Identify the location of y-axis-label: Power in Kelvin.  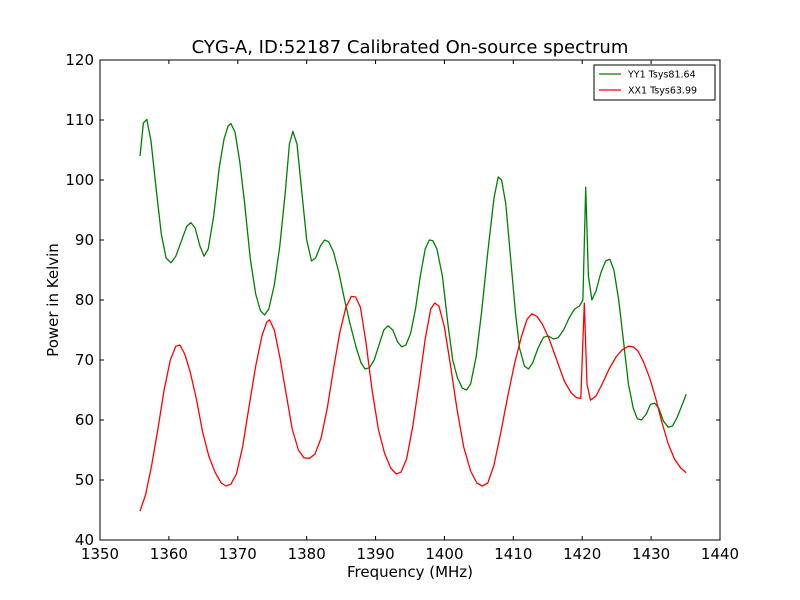
(53, 300).